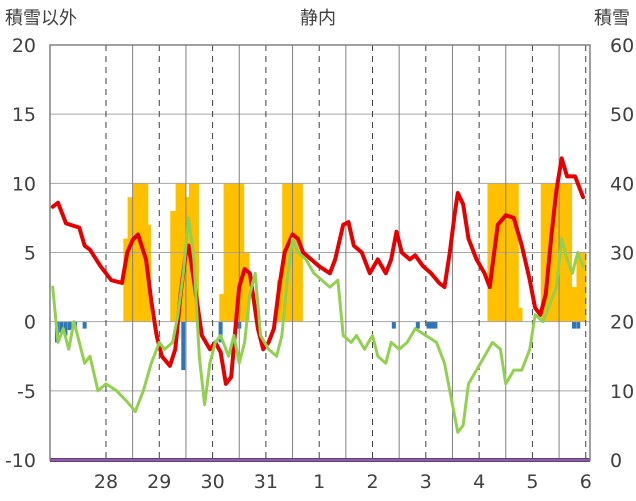 Image resolution: width=636 pixels, height=501 pixels. Describe the element at coordinates (41, 18) in the screenshot. I see `left-axis-title: 積雪以外` at that location.